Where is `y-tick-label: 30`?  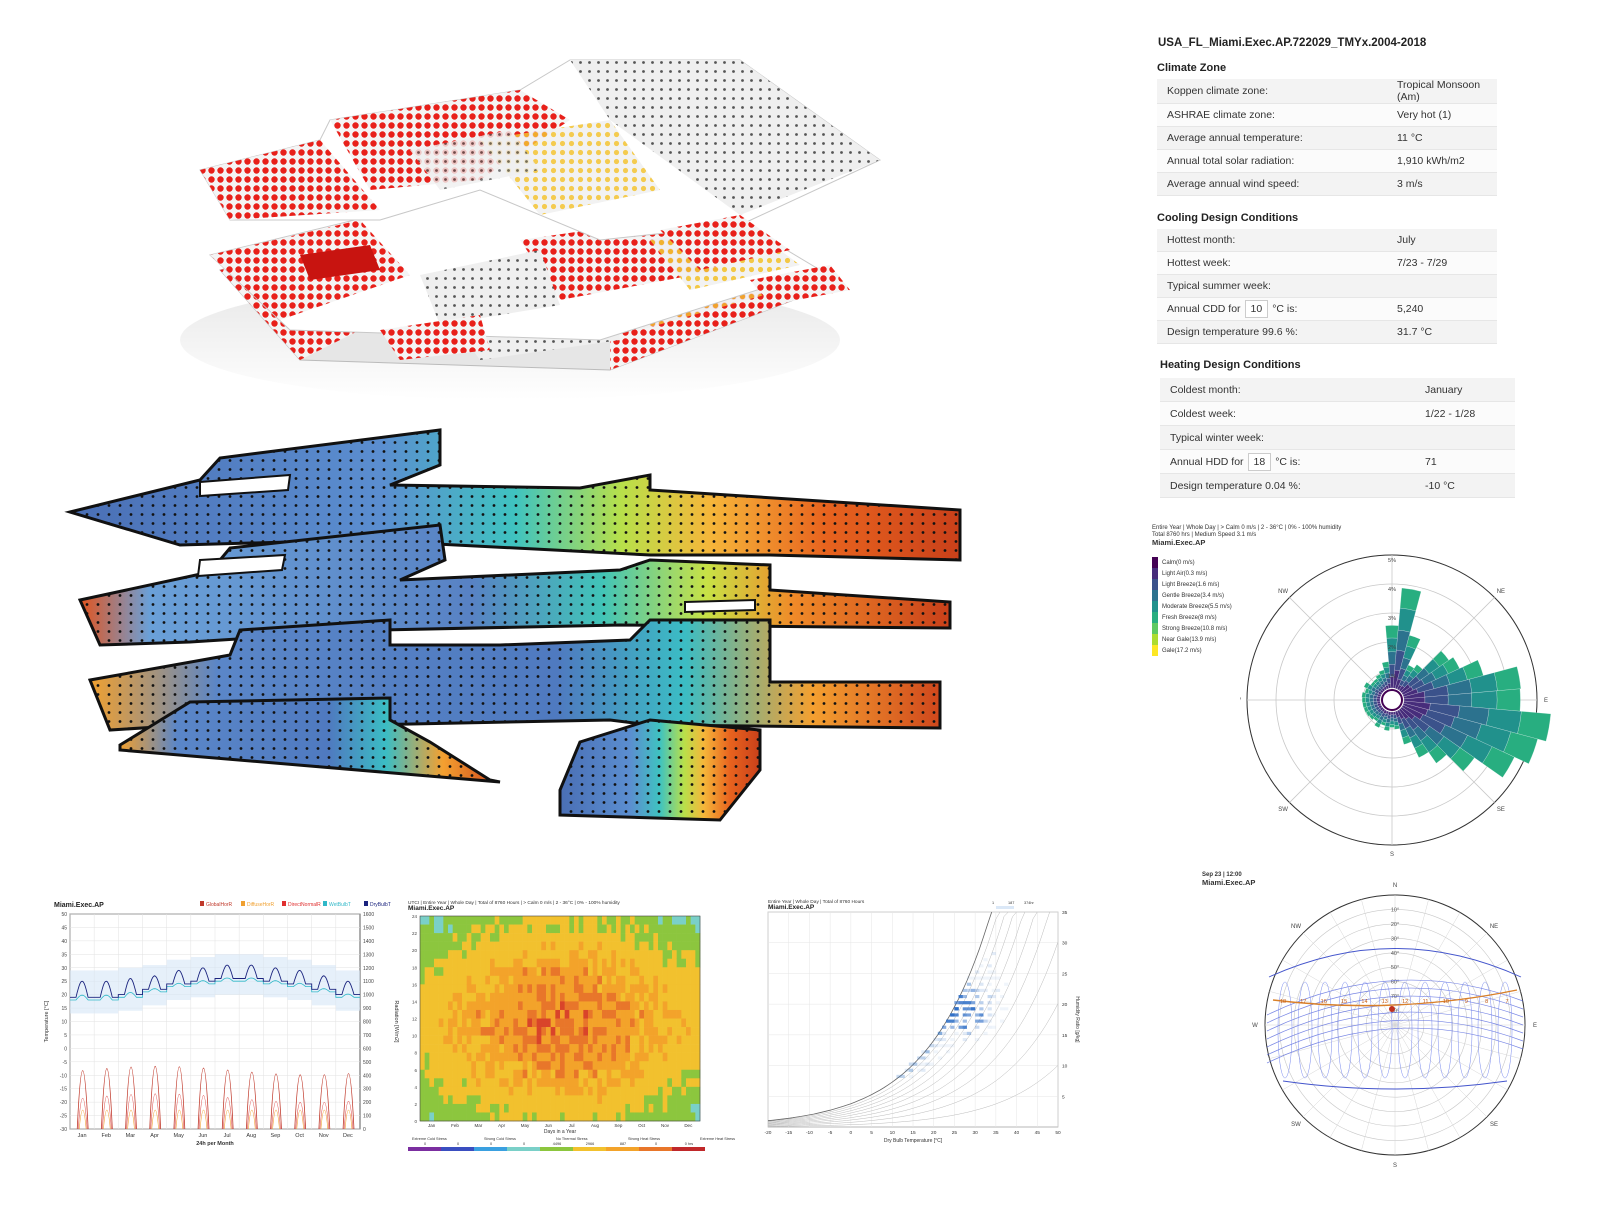 y-tick-label: 30 is located at coordinates (1065, 944).